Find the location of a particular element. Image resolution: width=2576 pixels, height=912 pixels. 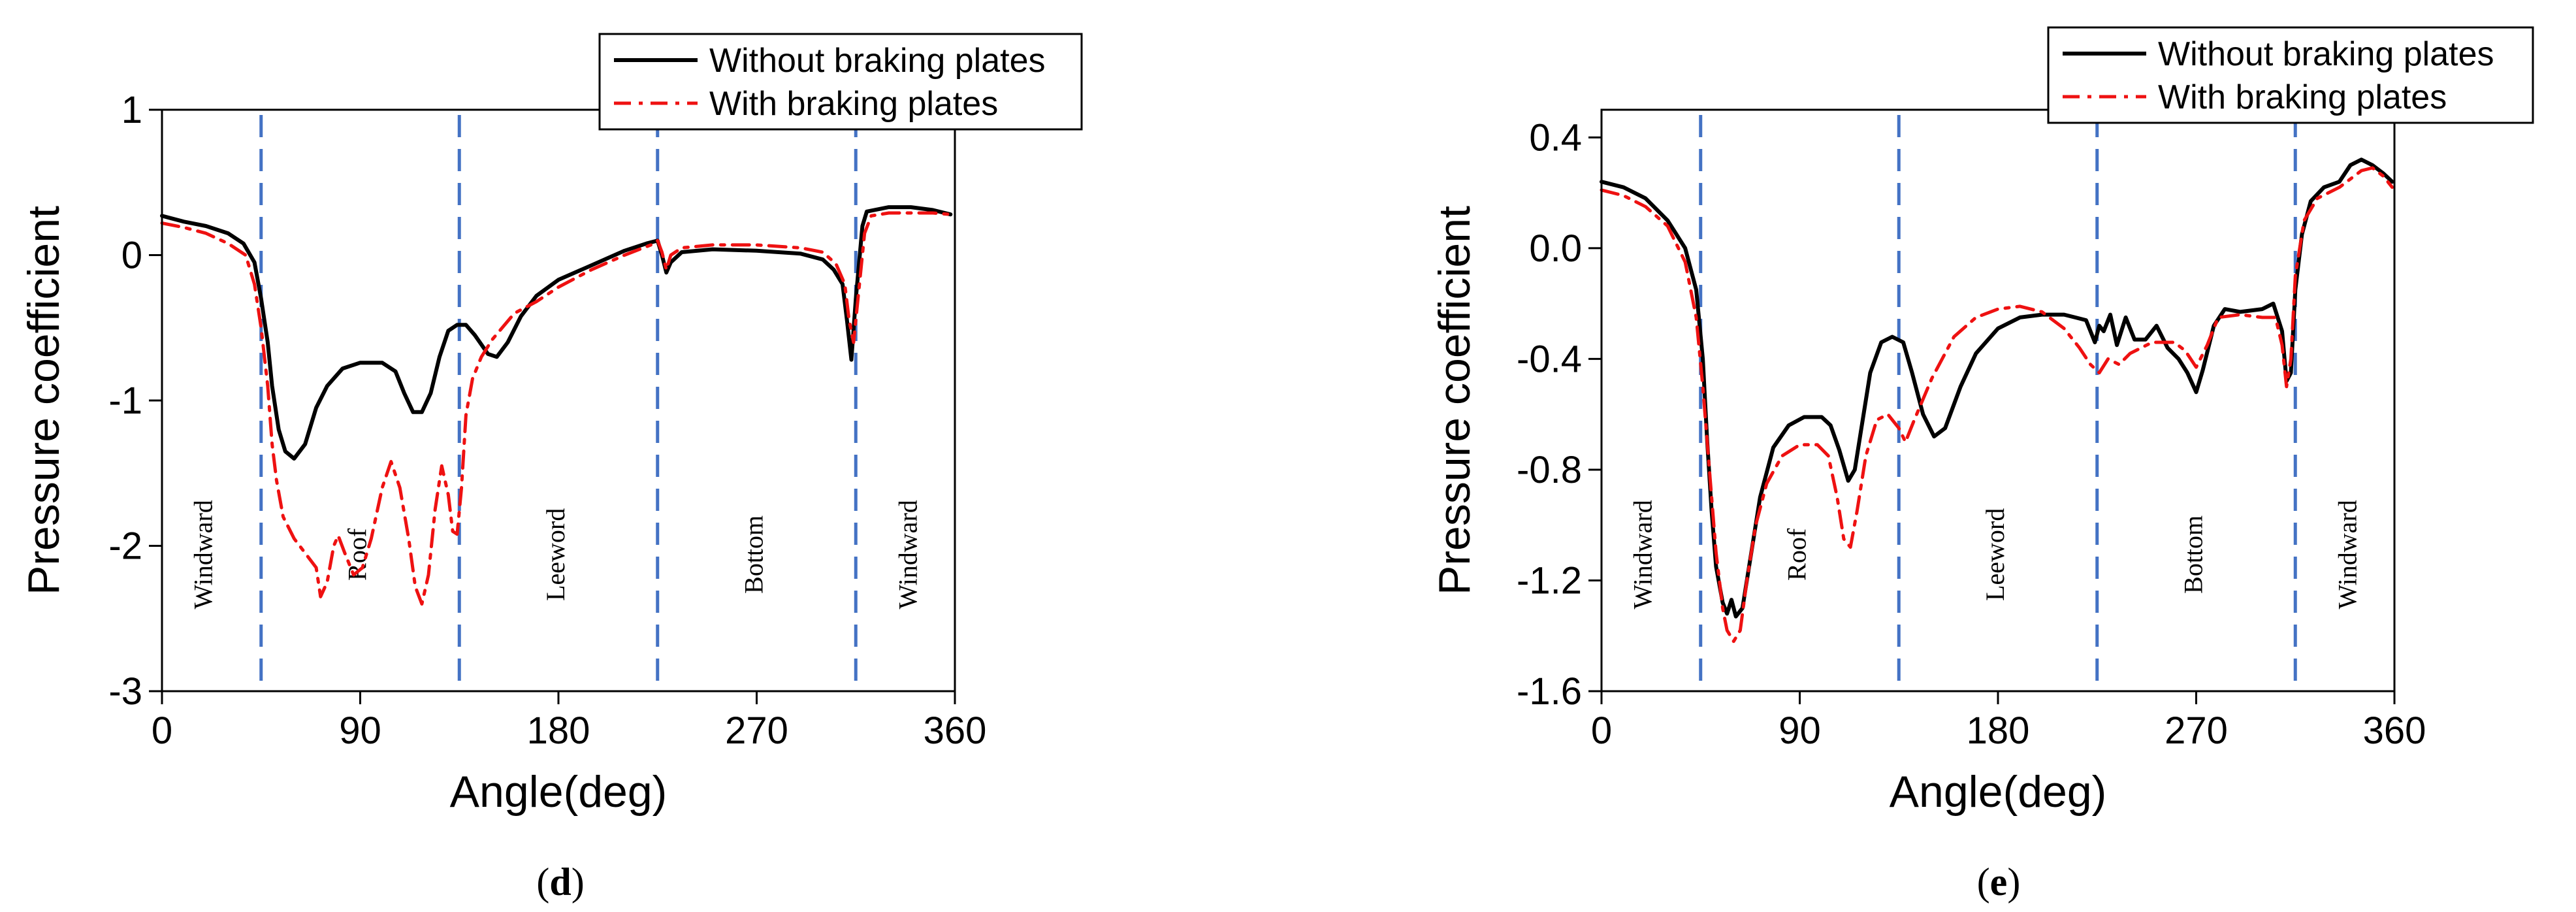

panel-e-ytick-label-5: -1.6 is located at coordinates (1549, 692).